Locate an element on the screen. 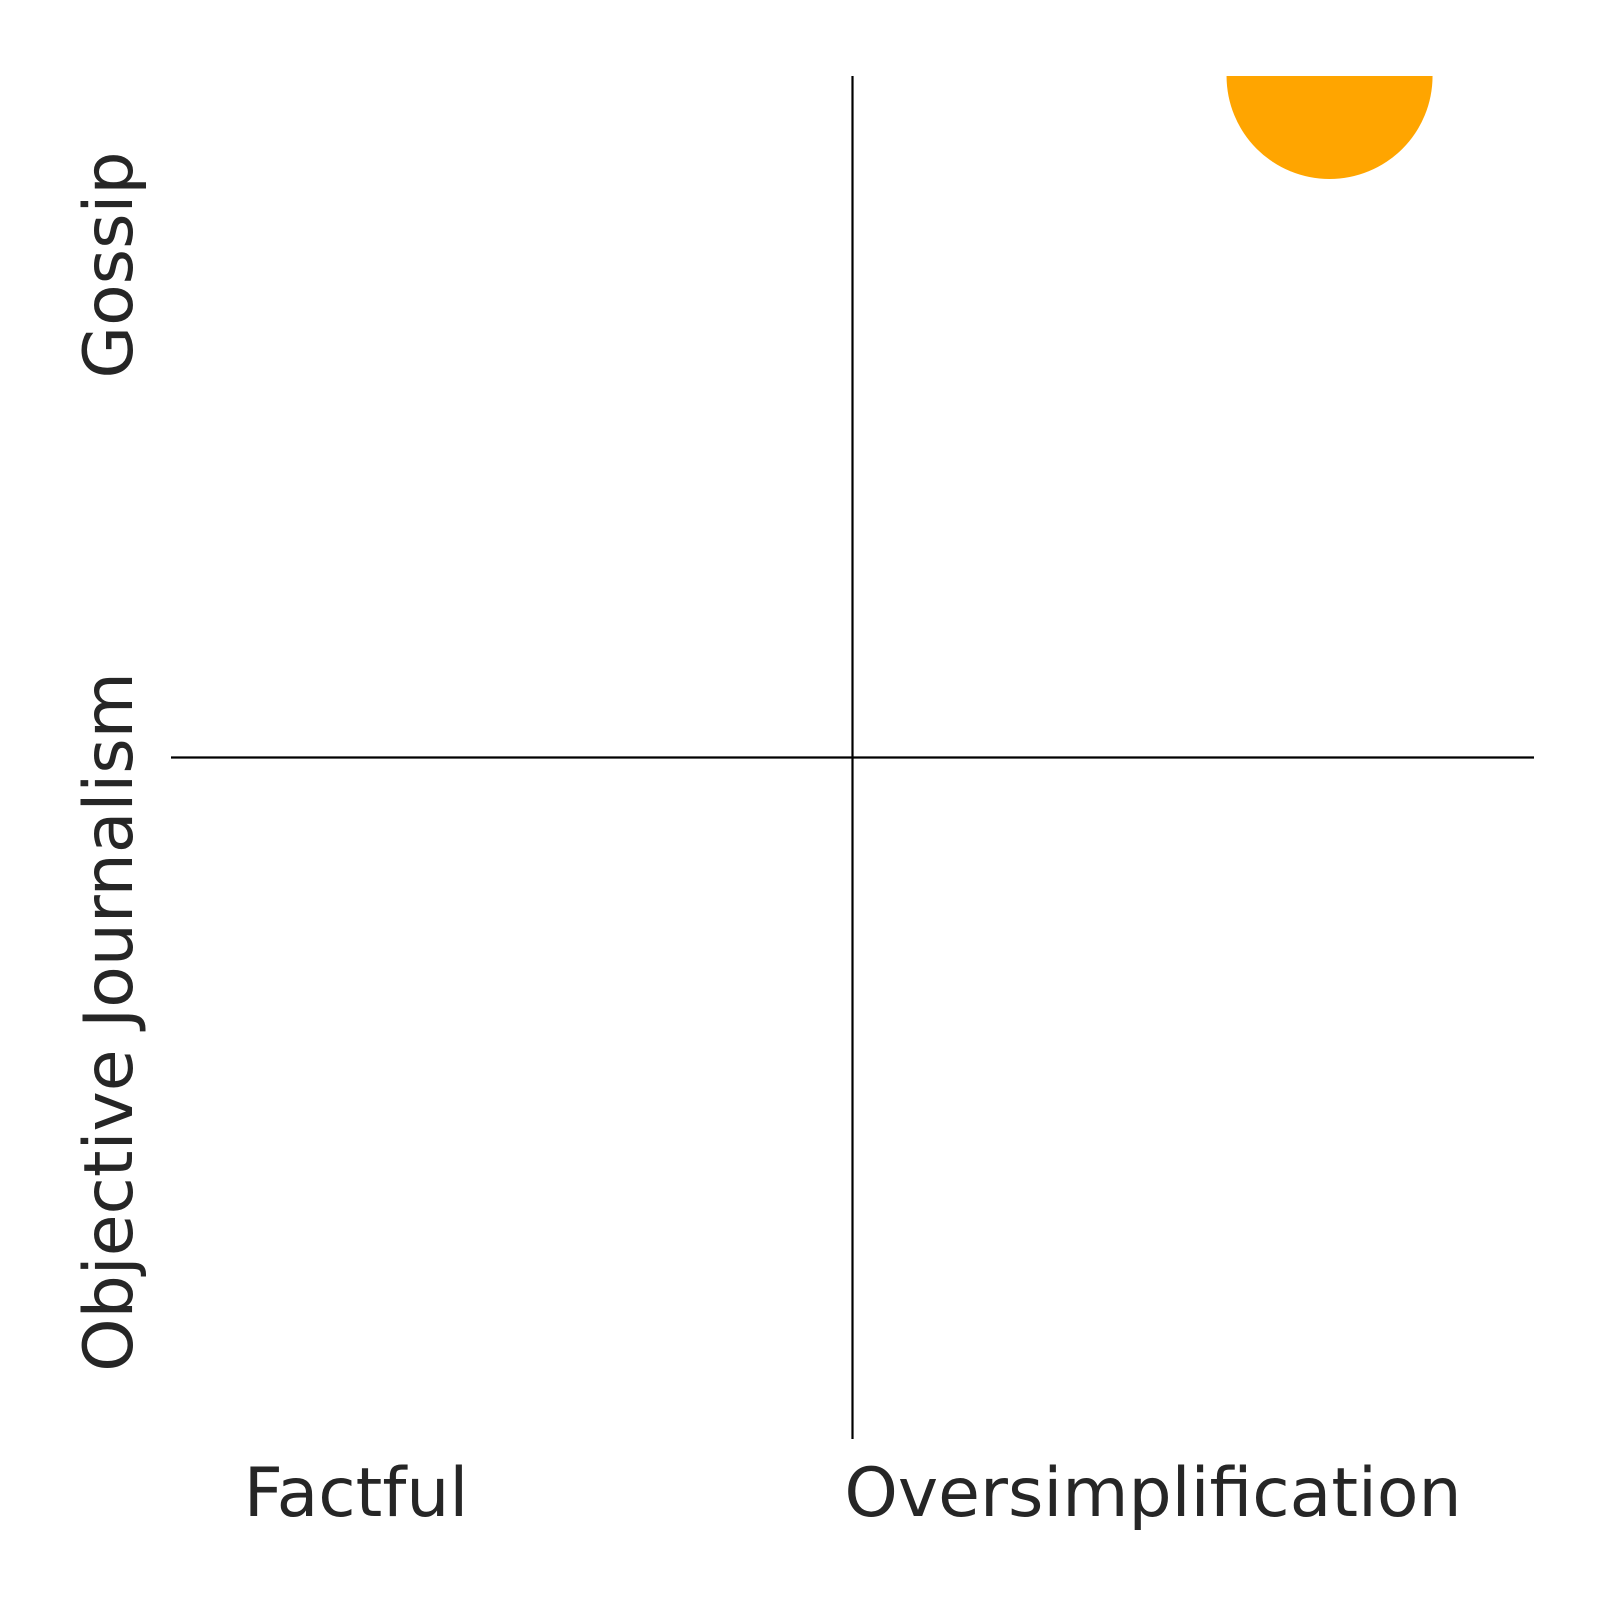 The image size is (1600, 1600). points-layer is located at coordinates (1329, 127).